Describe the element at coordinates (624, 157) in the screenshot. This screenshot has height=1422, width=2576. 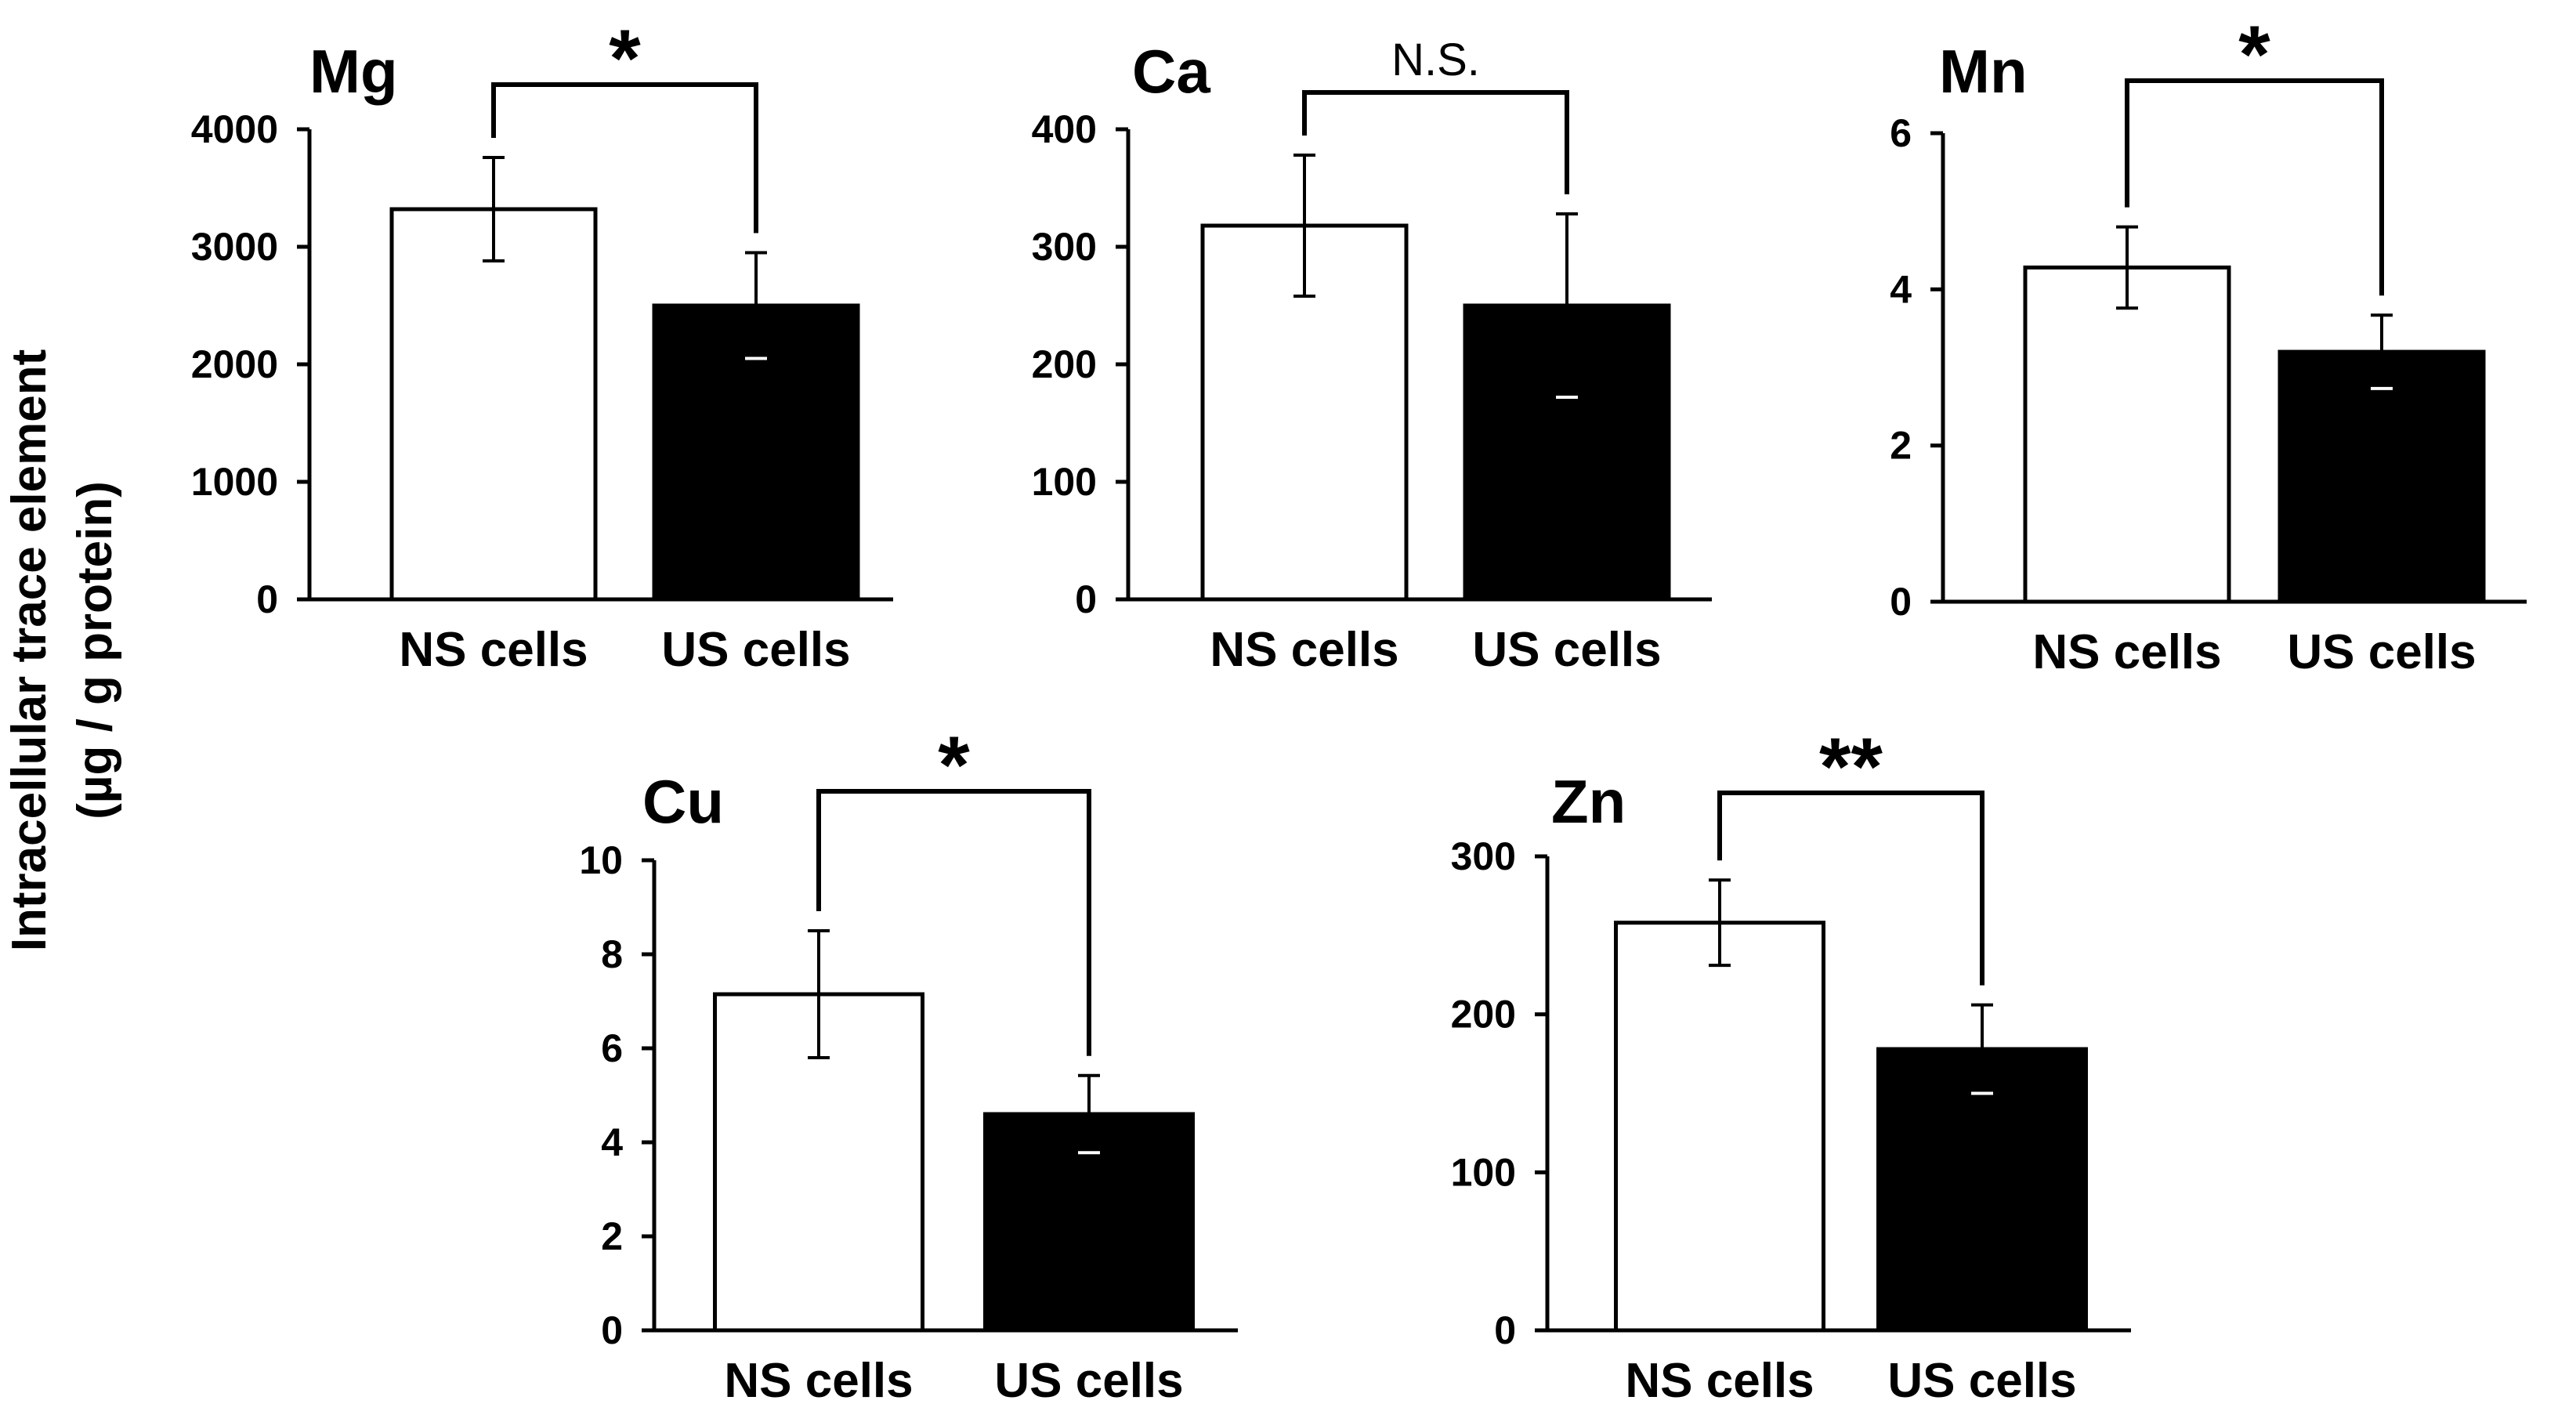
I see `mg-significance-bracket` at that location.